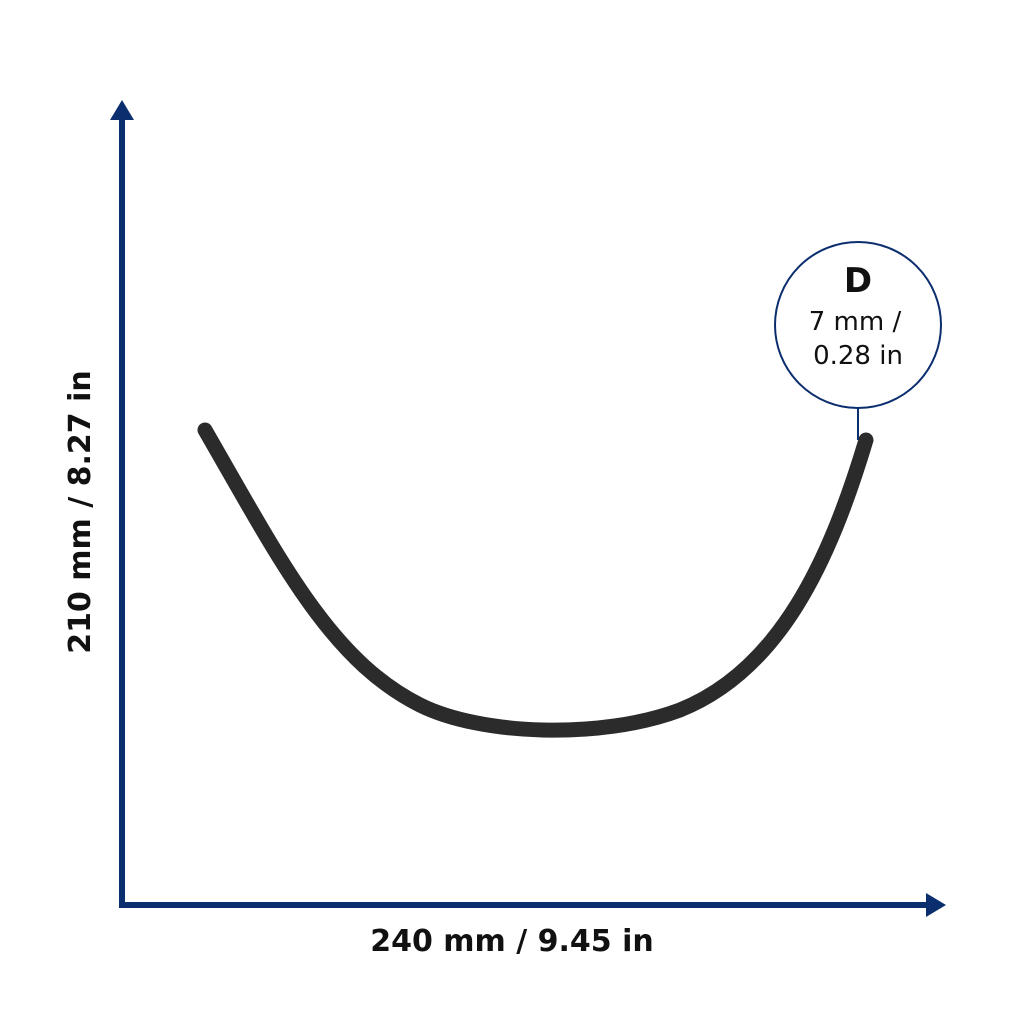 This screenshot has height=1024, width=1024. I want to click on callout-label: D, so click(858, 281).